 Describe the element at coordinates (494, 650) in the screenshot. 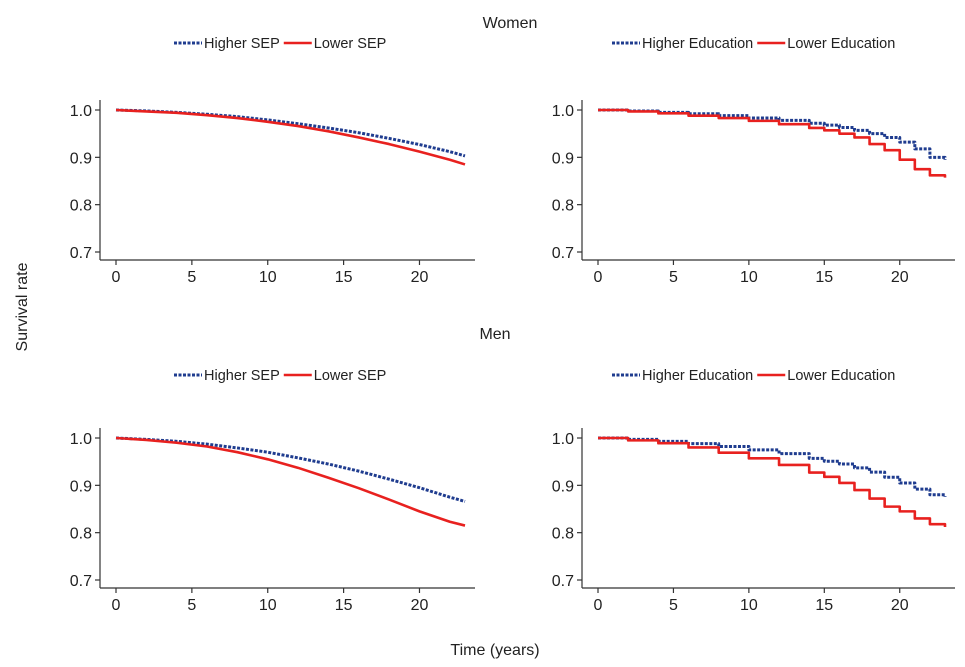

I see `x-axis-label: Time (years)` at that location.